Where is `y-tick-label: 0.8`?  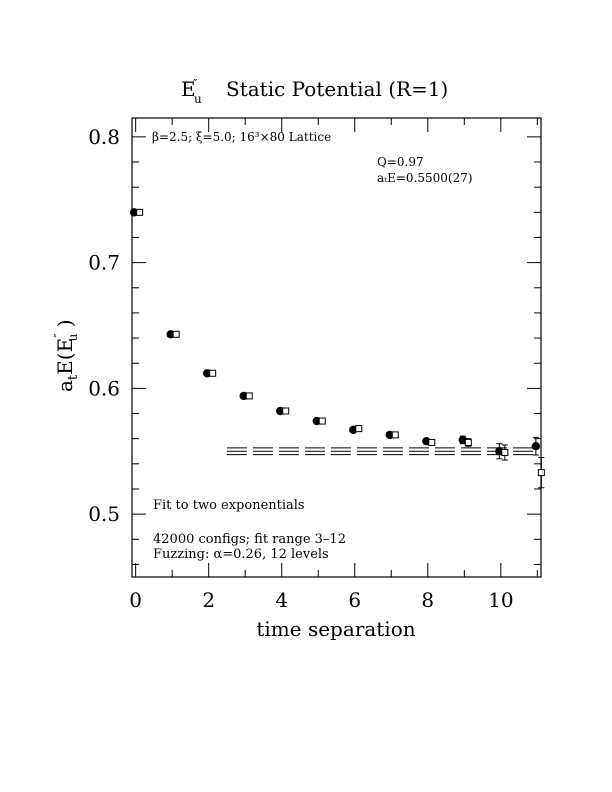
y-tick-label: 0.8 is located at coordinates (104, 137).